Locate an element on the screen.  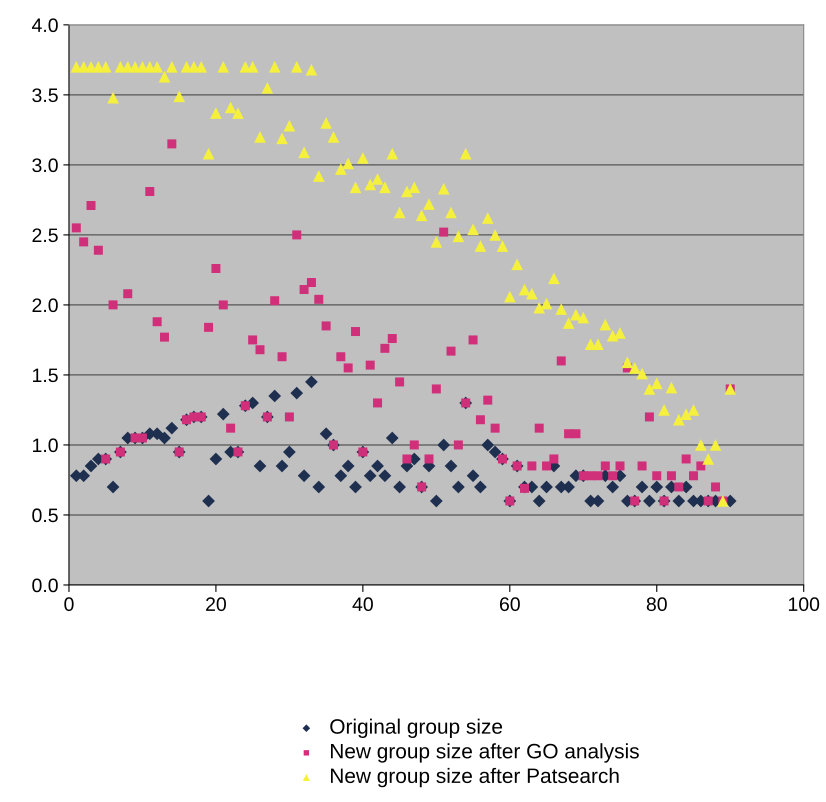
x-tick-label: 40 is located at coordinates (362, 604).